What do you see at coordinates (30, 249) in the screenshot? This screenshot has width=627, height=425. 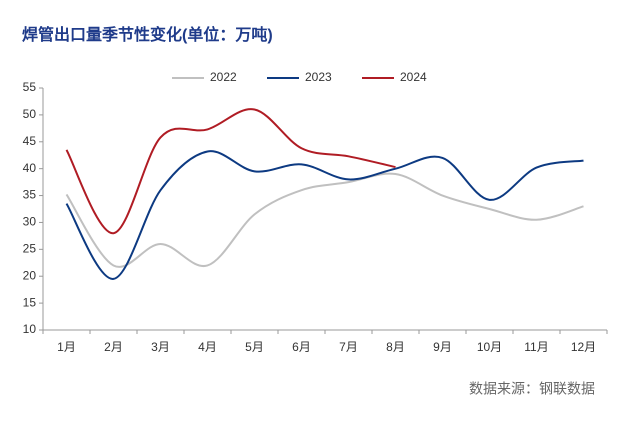 I see `y-tick-label: 25` at bounding box center [30, 249].